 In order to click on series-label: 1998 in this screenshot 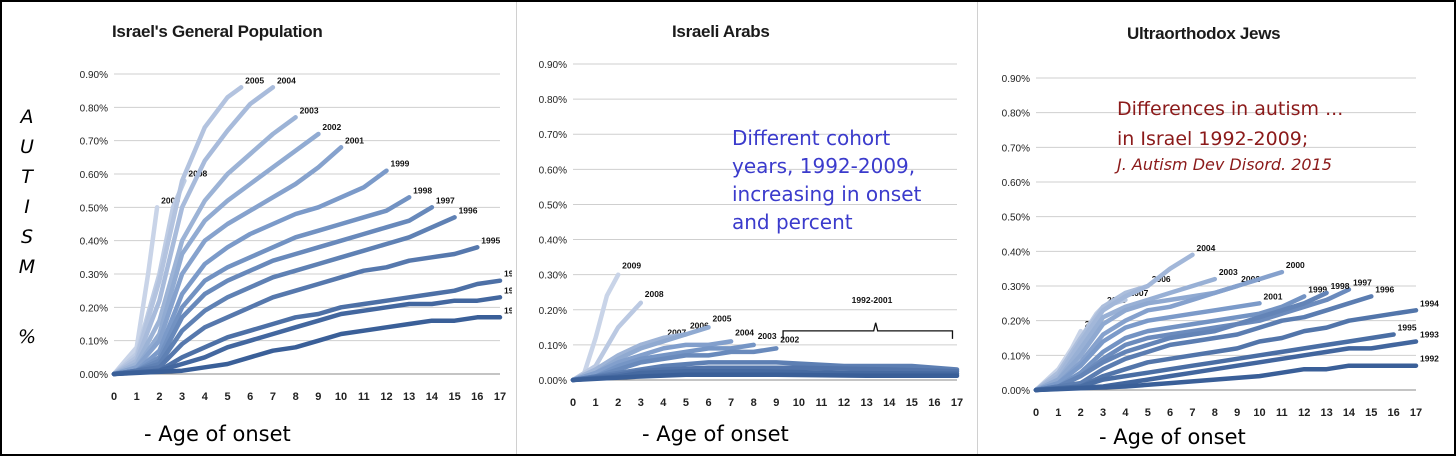, I will do `click(422, 190)`.